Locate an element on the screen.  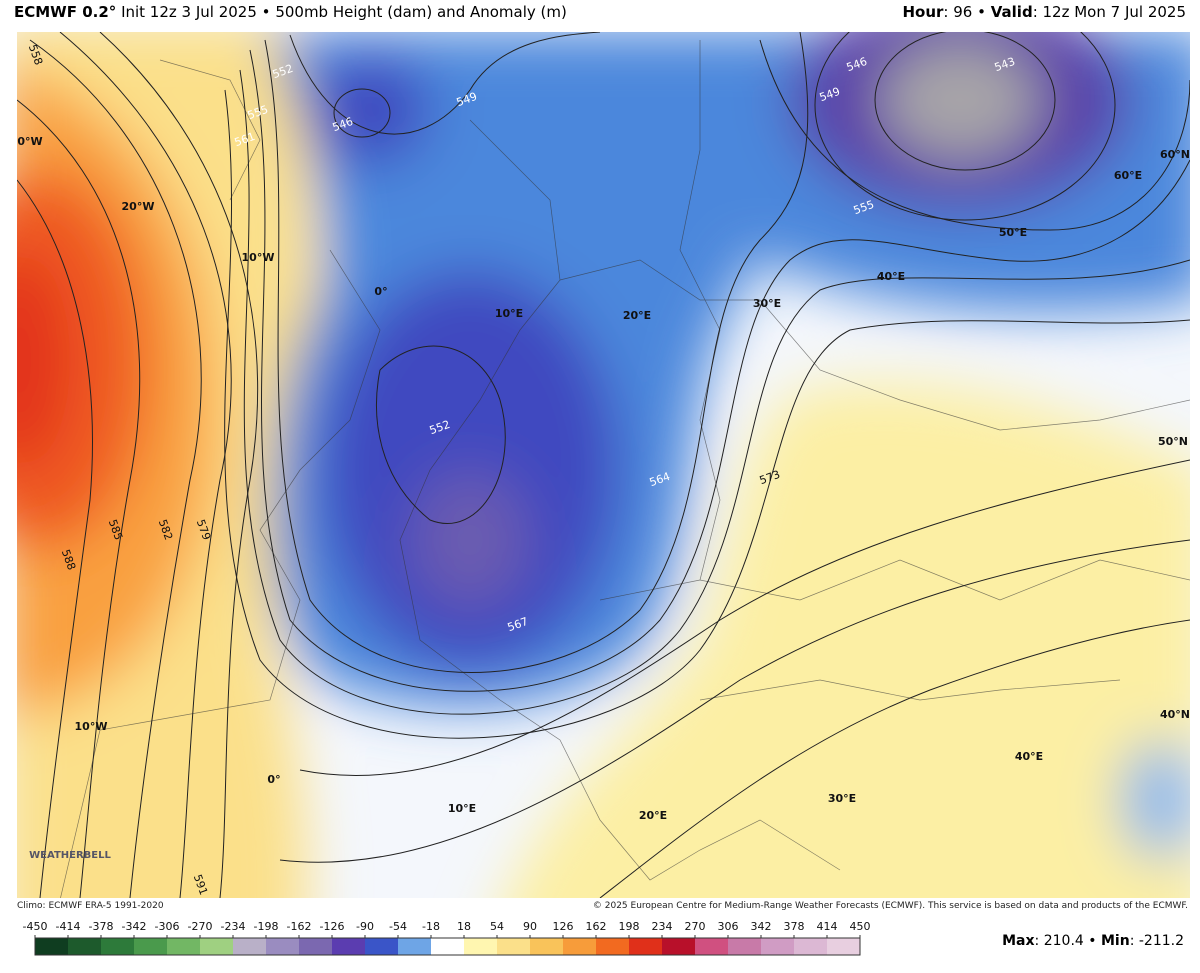
colorbar-tick-label: 342 is located at coordinates (761, 926).